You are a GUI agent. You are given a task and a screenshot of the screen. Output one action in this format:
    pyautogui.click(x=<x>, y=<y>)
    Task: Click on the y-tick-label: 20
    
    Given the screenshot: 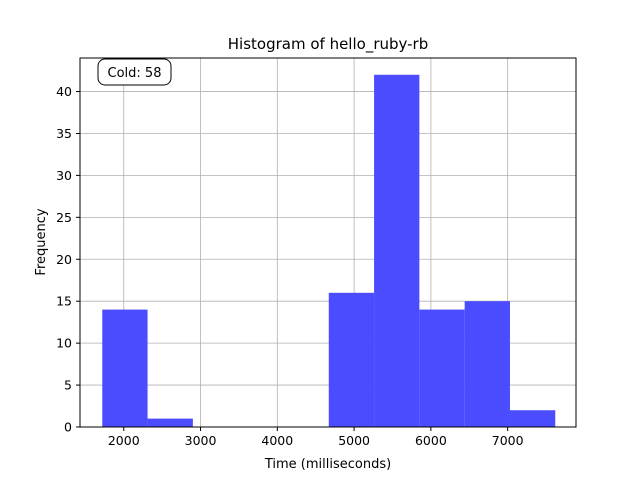 What is the action you would take?
    pyautogui.click(x=64, y=259)
    